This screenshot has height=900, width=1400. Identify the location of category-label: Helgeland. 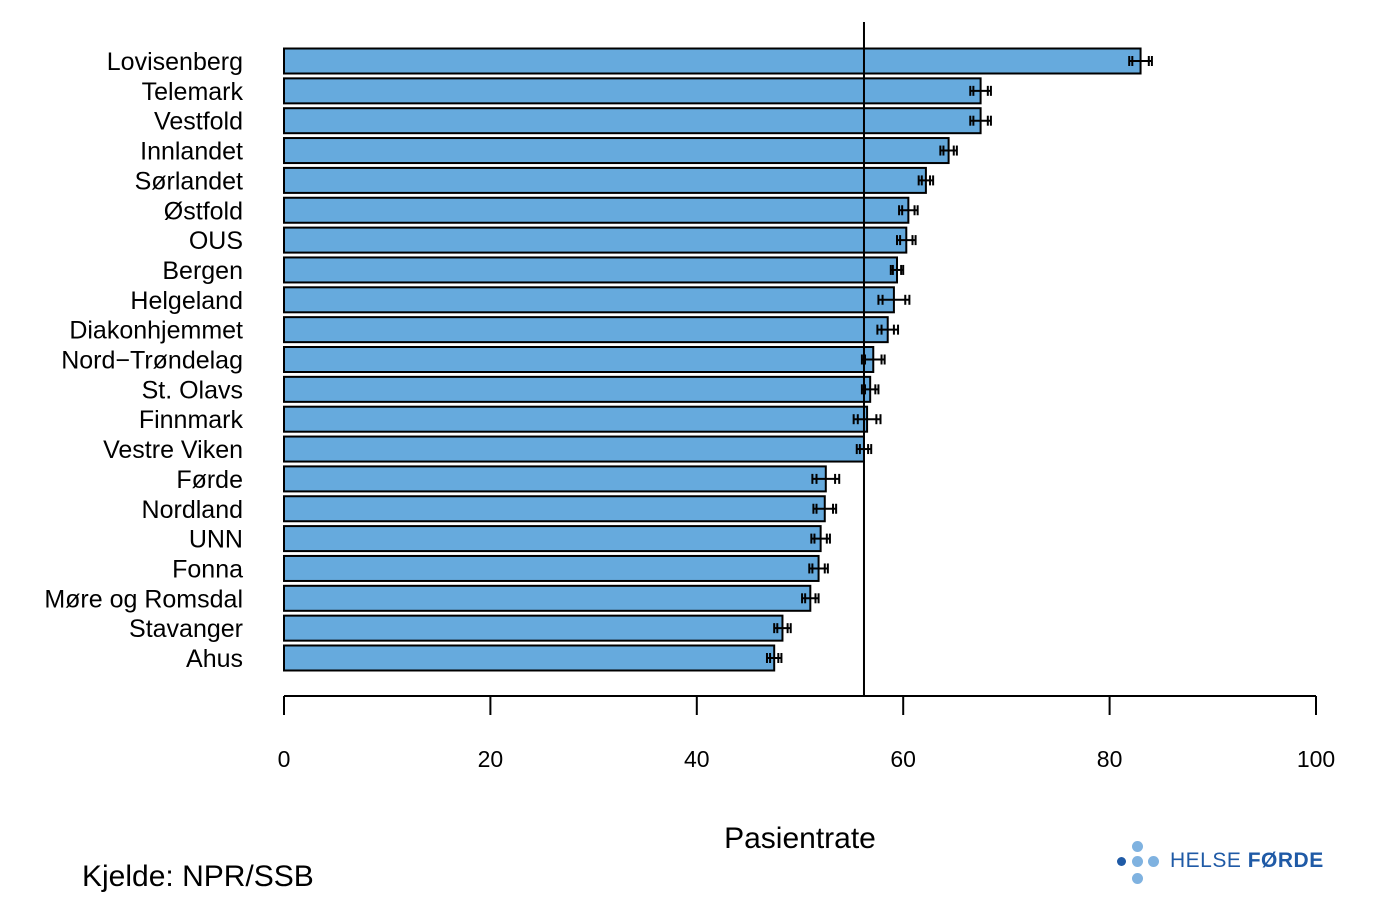
(186, 301).